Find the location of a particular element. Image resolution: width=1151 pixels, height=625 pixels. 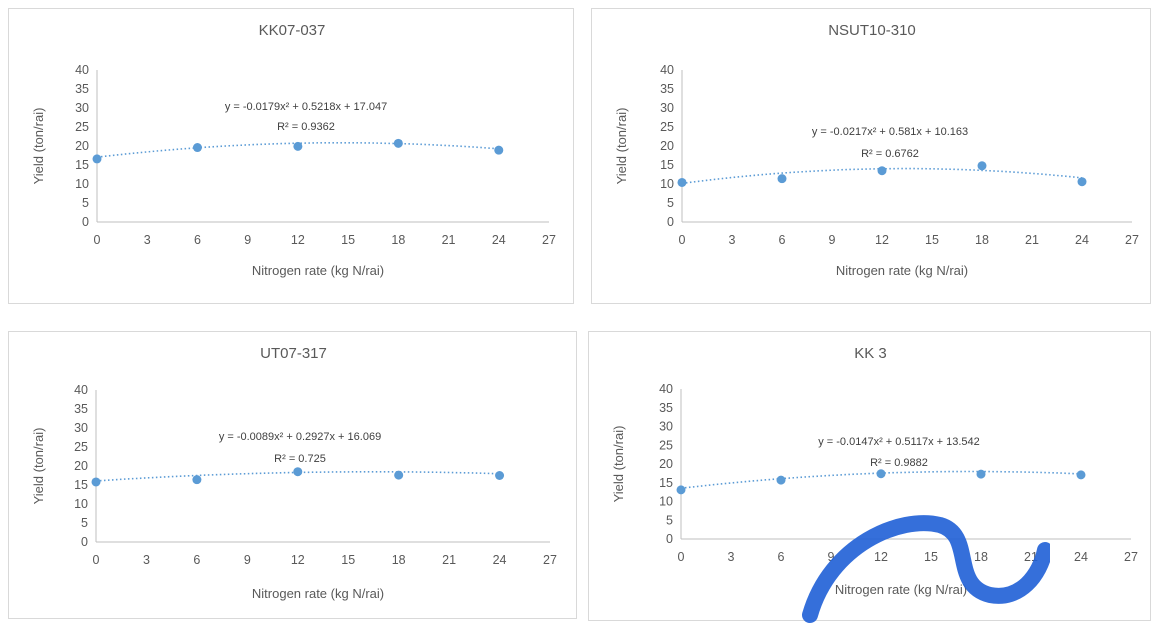

r-squared-label: R² = 0.6762 is located at coordinates (890, 154).